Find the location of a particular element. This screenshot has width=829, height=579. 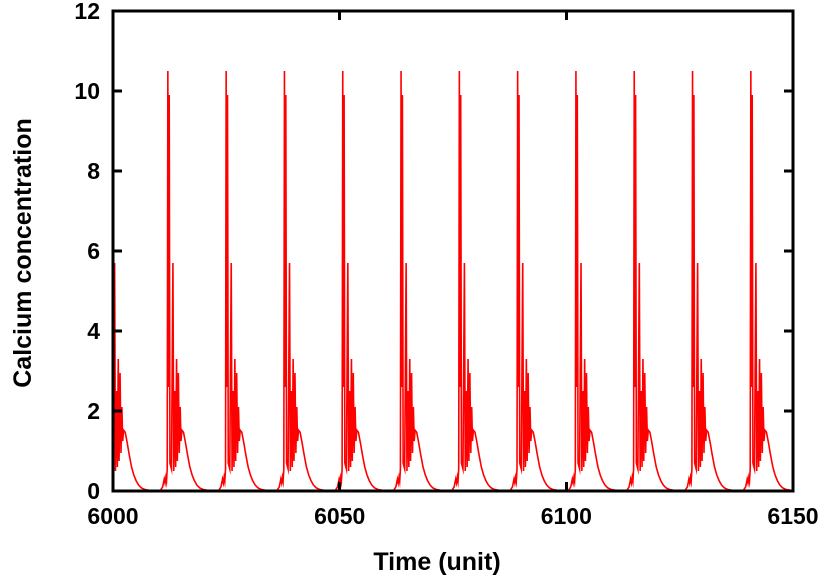

y-tick-label: 12 is located at coordinates (87, 12).